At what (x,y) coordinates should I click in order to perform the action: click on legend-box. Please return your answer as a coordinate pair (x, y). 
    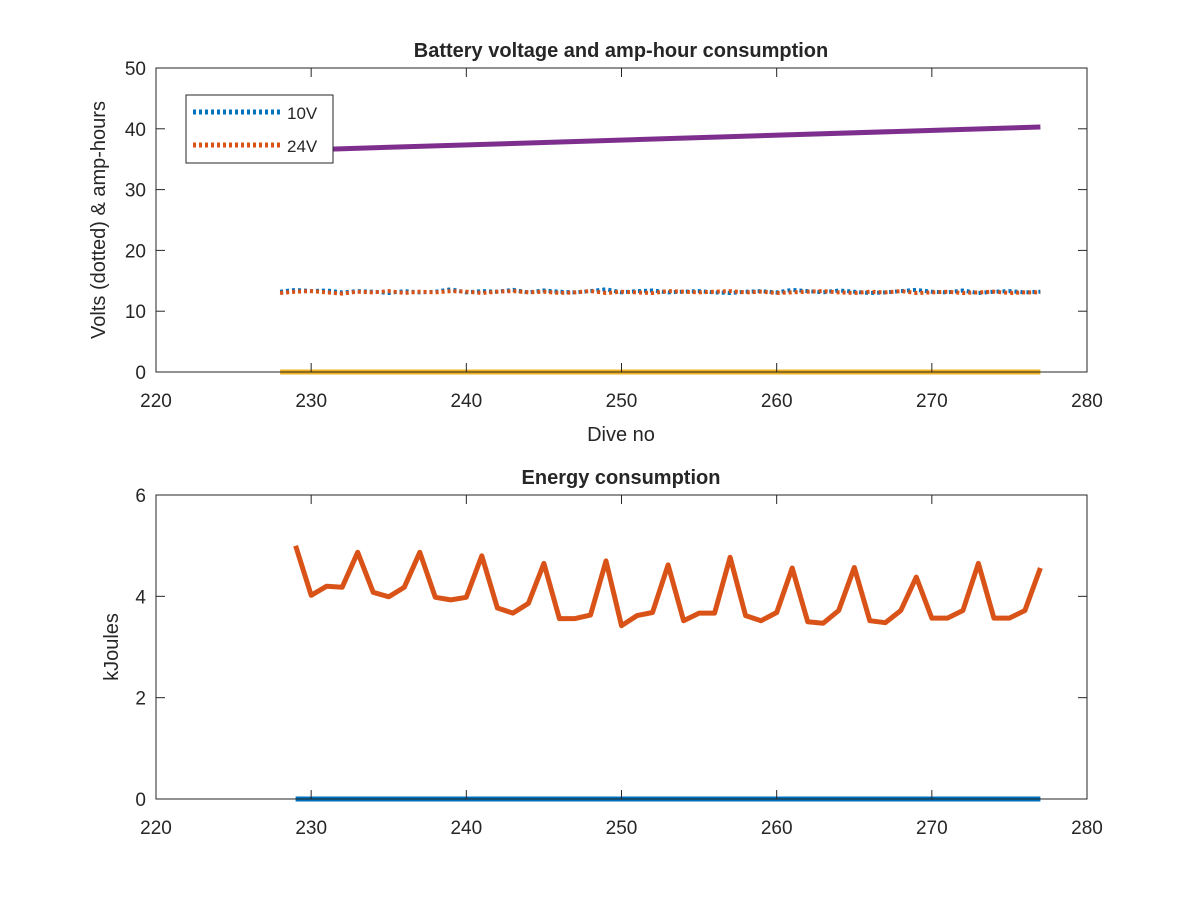
    Looking at the image, I should click on (259, 129).